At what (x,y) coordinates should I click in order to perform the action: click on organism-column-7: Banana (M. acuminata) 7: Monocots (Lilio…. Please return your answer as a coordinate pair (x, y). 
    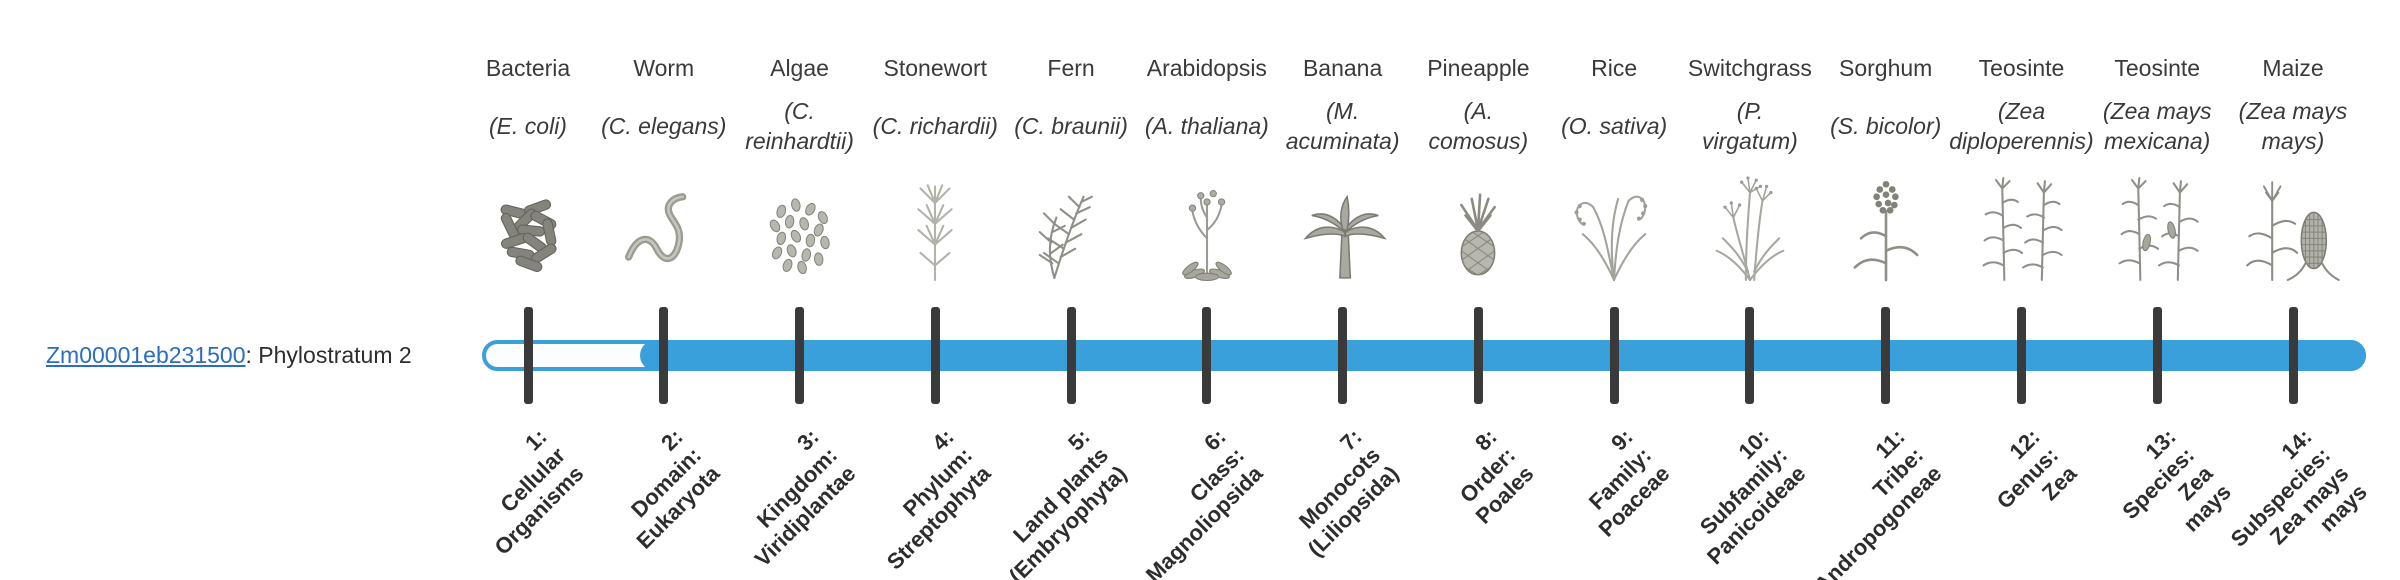
    Looking at the image, I should click on (1343, 290).